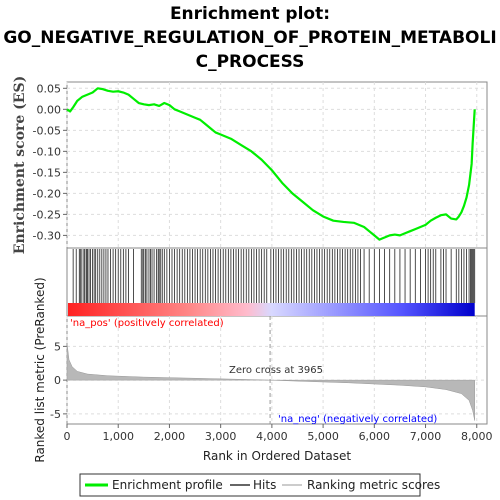 The image size is (500, 500). I want to click on rank-color-bar, so click(271, 309).